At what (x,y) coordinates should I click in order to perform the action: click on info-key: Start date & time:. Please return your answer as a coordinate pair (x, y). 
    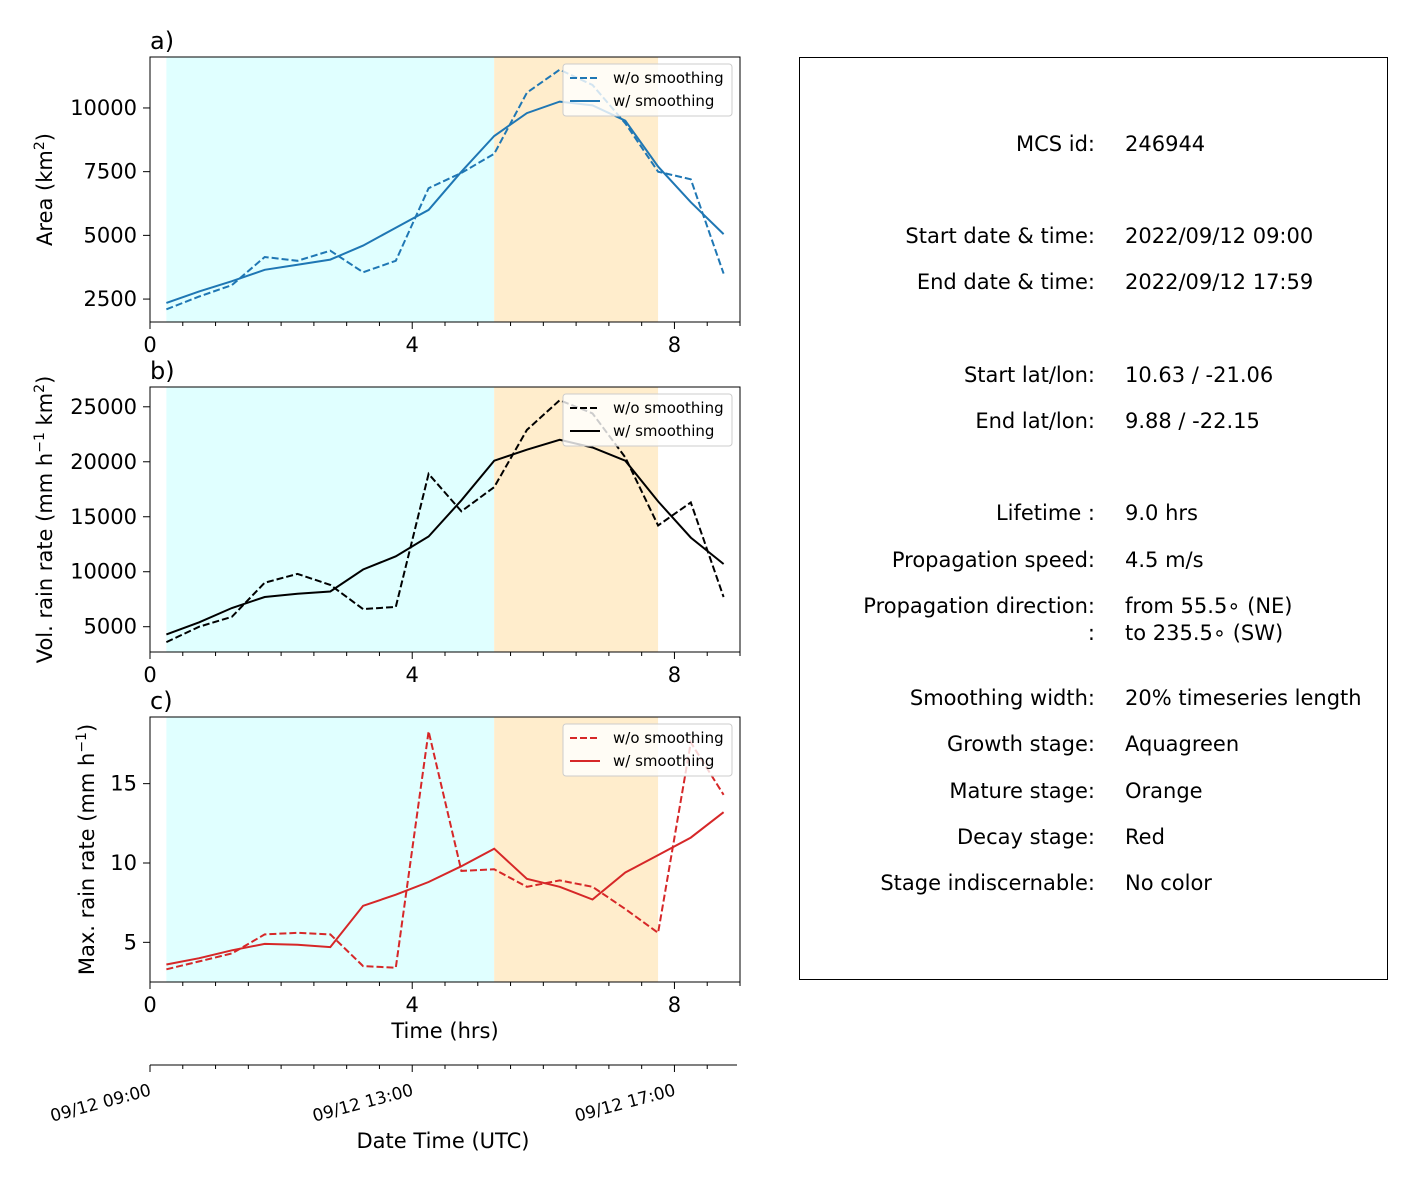
    Looking at the image, I should click on (1000, 236).